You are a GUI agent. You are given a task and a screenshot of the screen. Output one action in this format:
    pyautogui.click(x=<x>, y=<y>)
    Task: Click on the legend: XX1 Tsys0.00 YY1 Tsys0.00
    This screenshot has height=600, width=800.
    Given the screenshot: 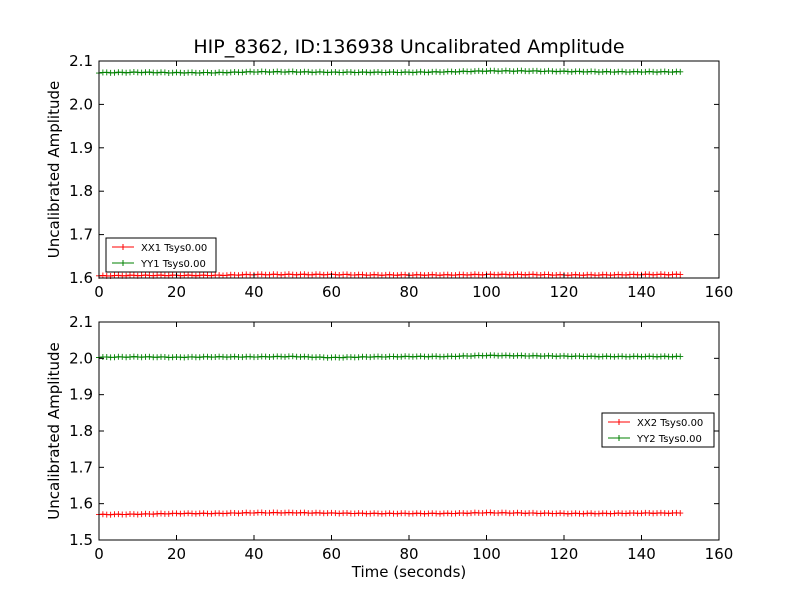 What is the action you would take?
    pyautogui.click(x=161, y=255)
    